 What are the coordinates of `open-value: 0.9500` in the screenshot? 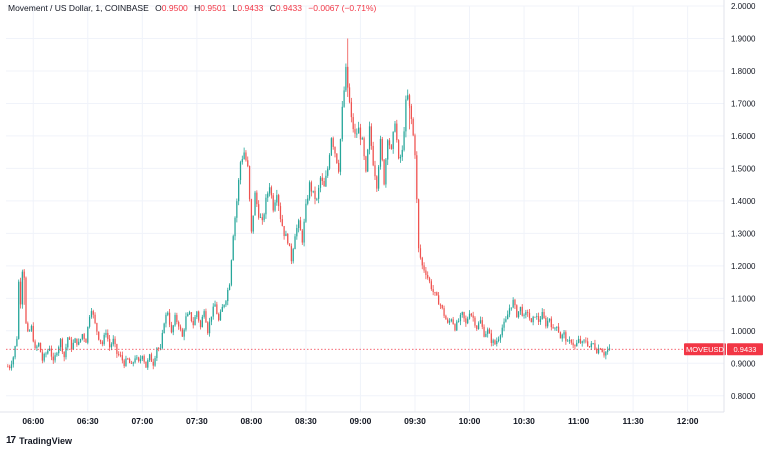 It's located at (174, 8).